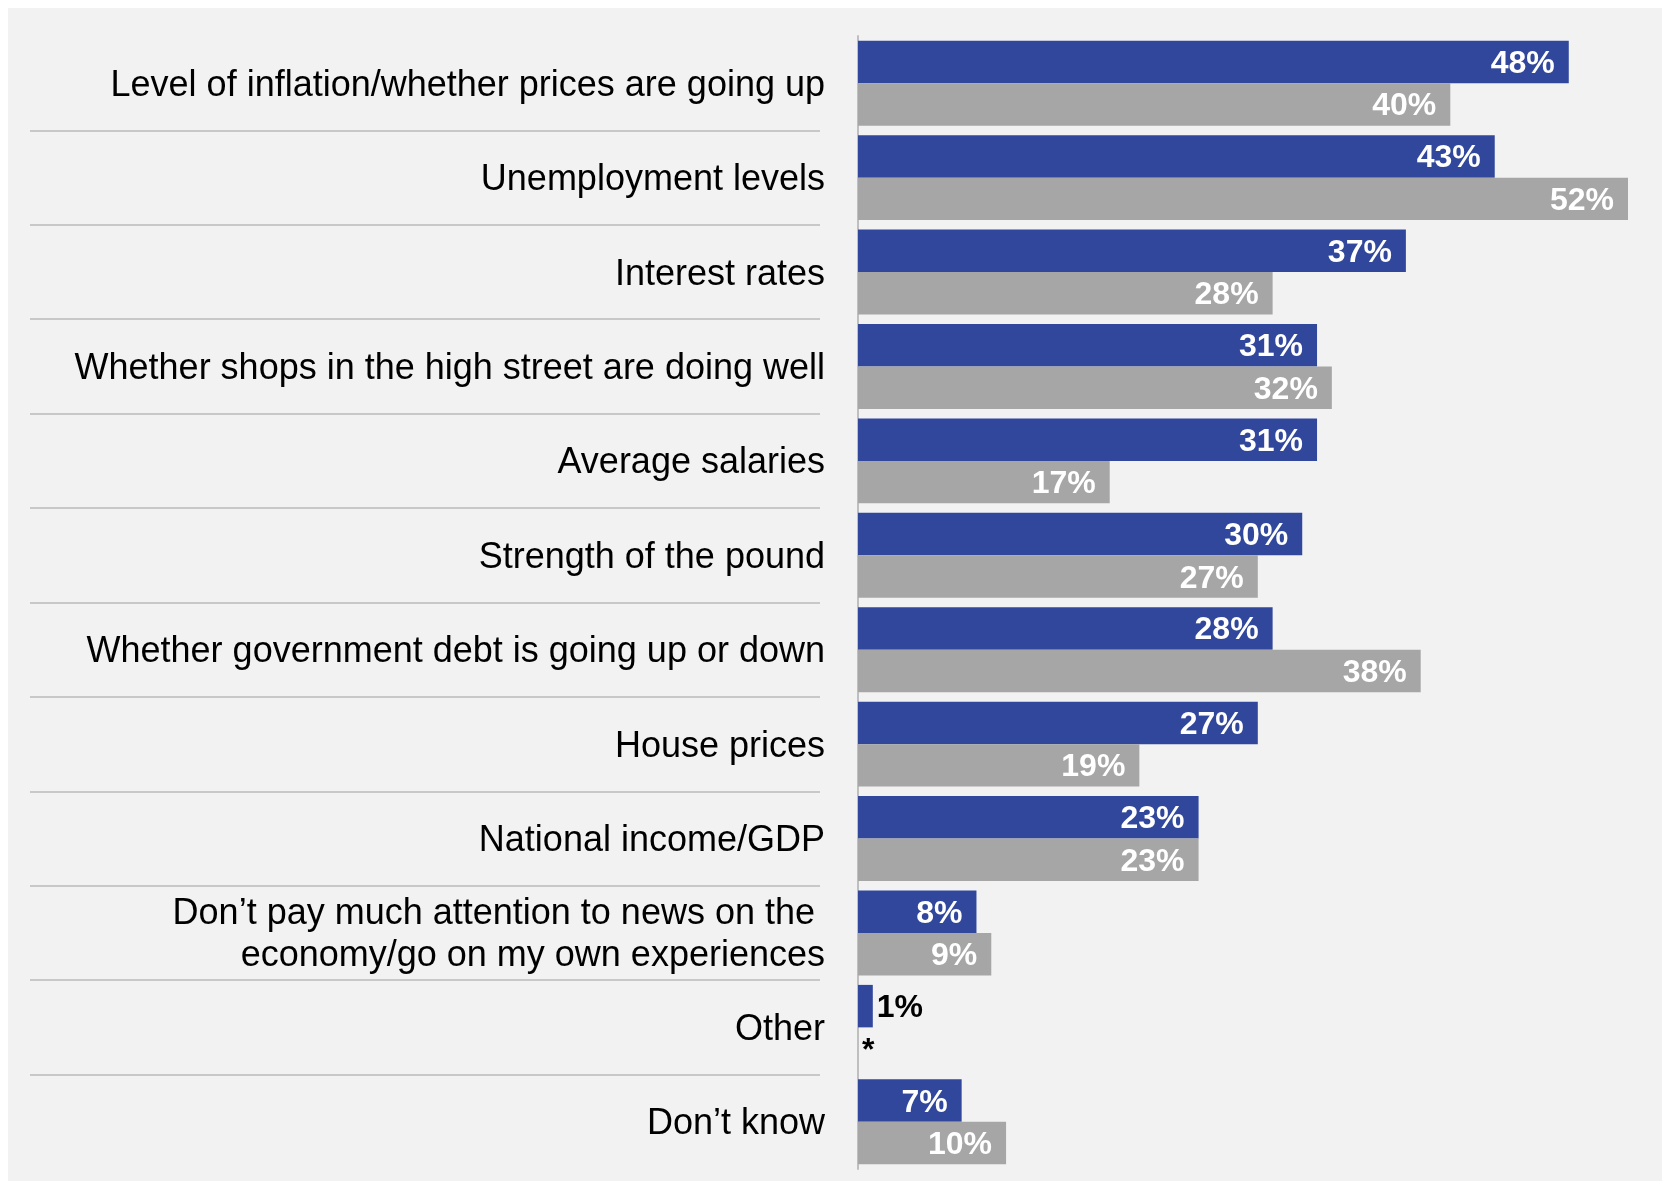  I want to click on data-label: 32%, so click(1285, 387).